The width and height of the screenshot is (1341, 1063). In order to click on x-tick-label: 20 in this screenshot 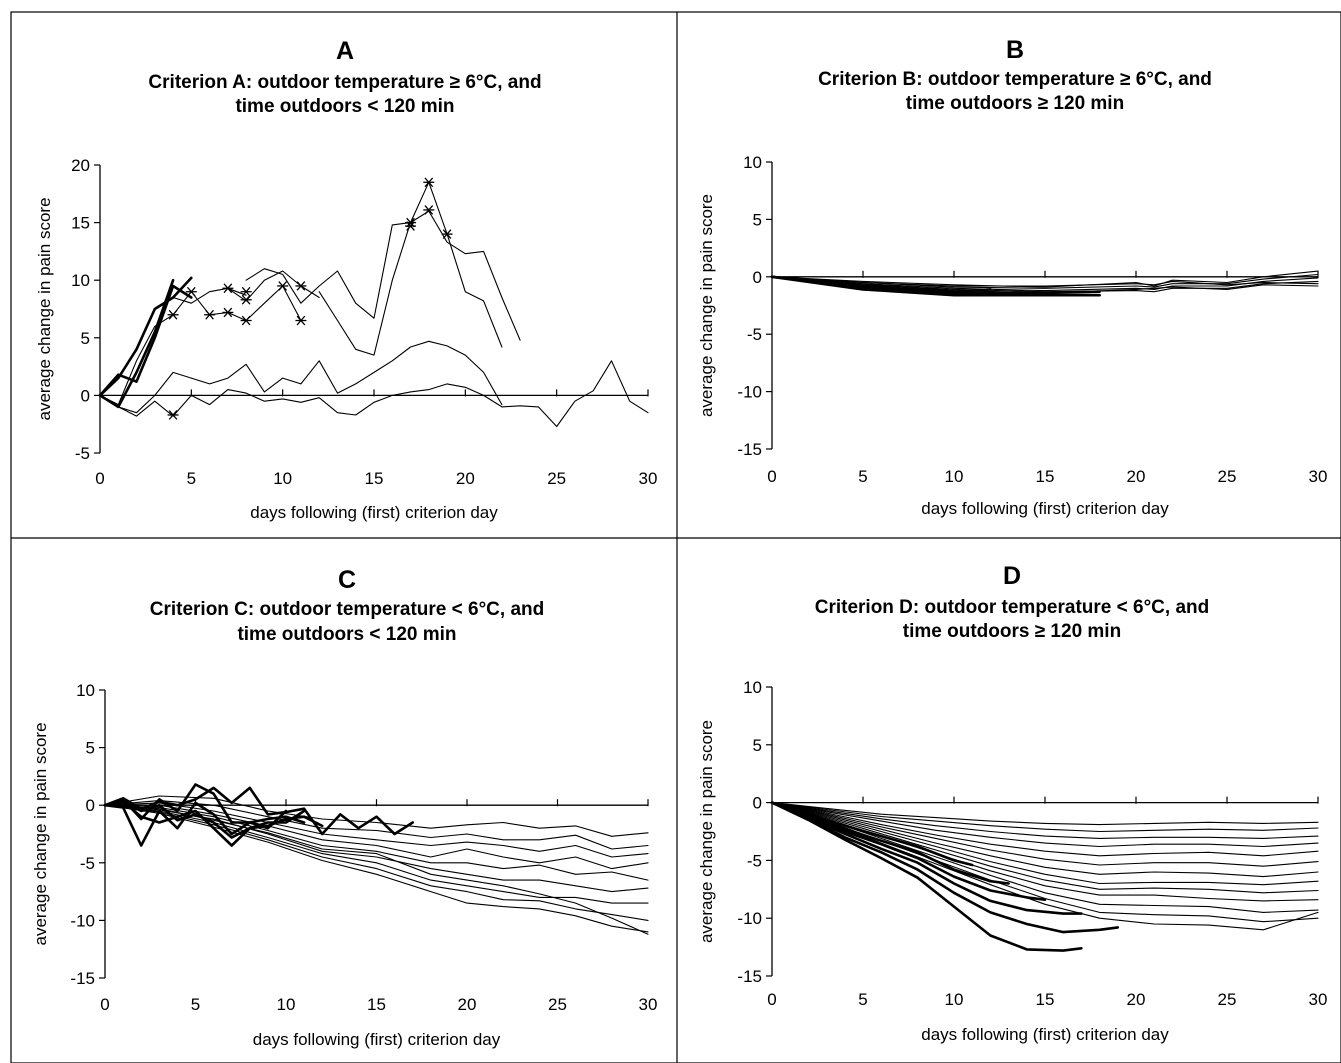, I will do `click(1136, 999)`.